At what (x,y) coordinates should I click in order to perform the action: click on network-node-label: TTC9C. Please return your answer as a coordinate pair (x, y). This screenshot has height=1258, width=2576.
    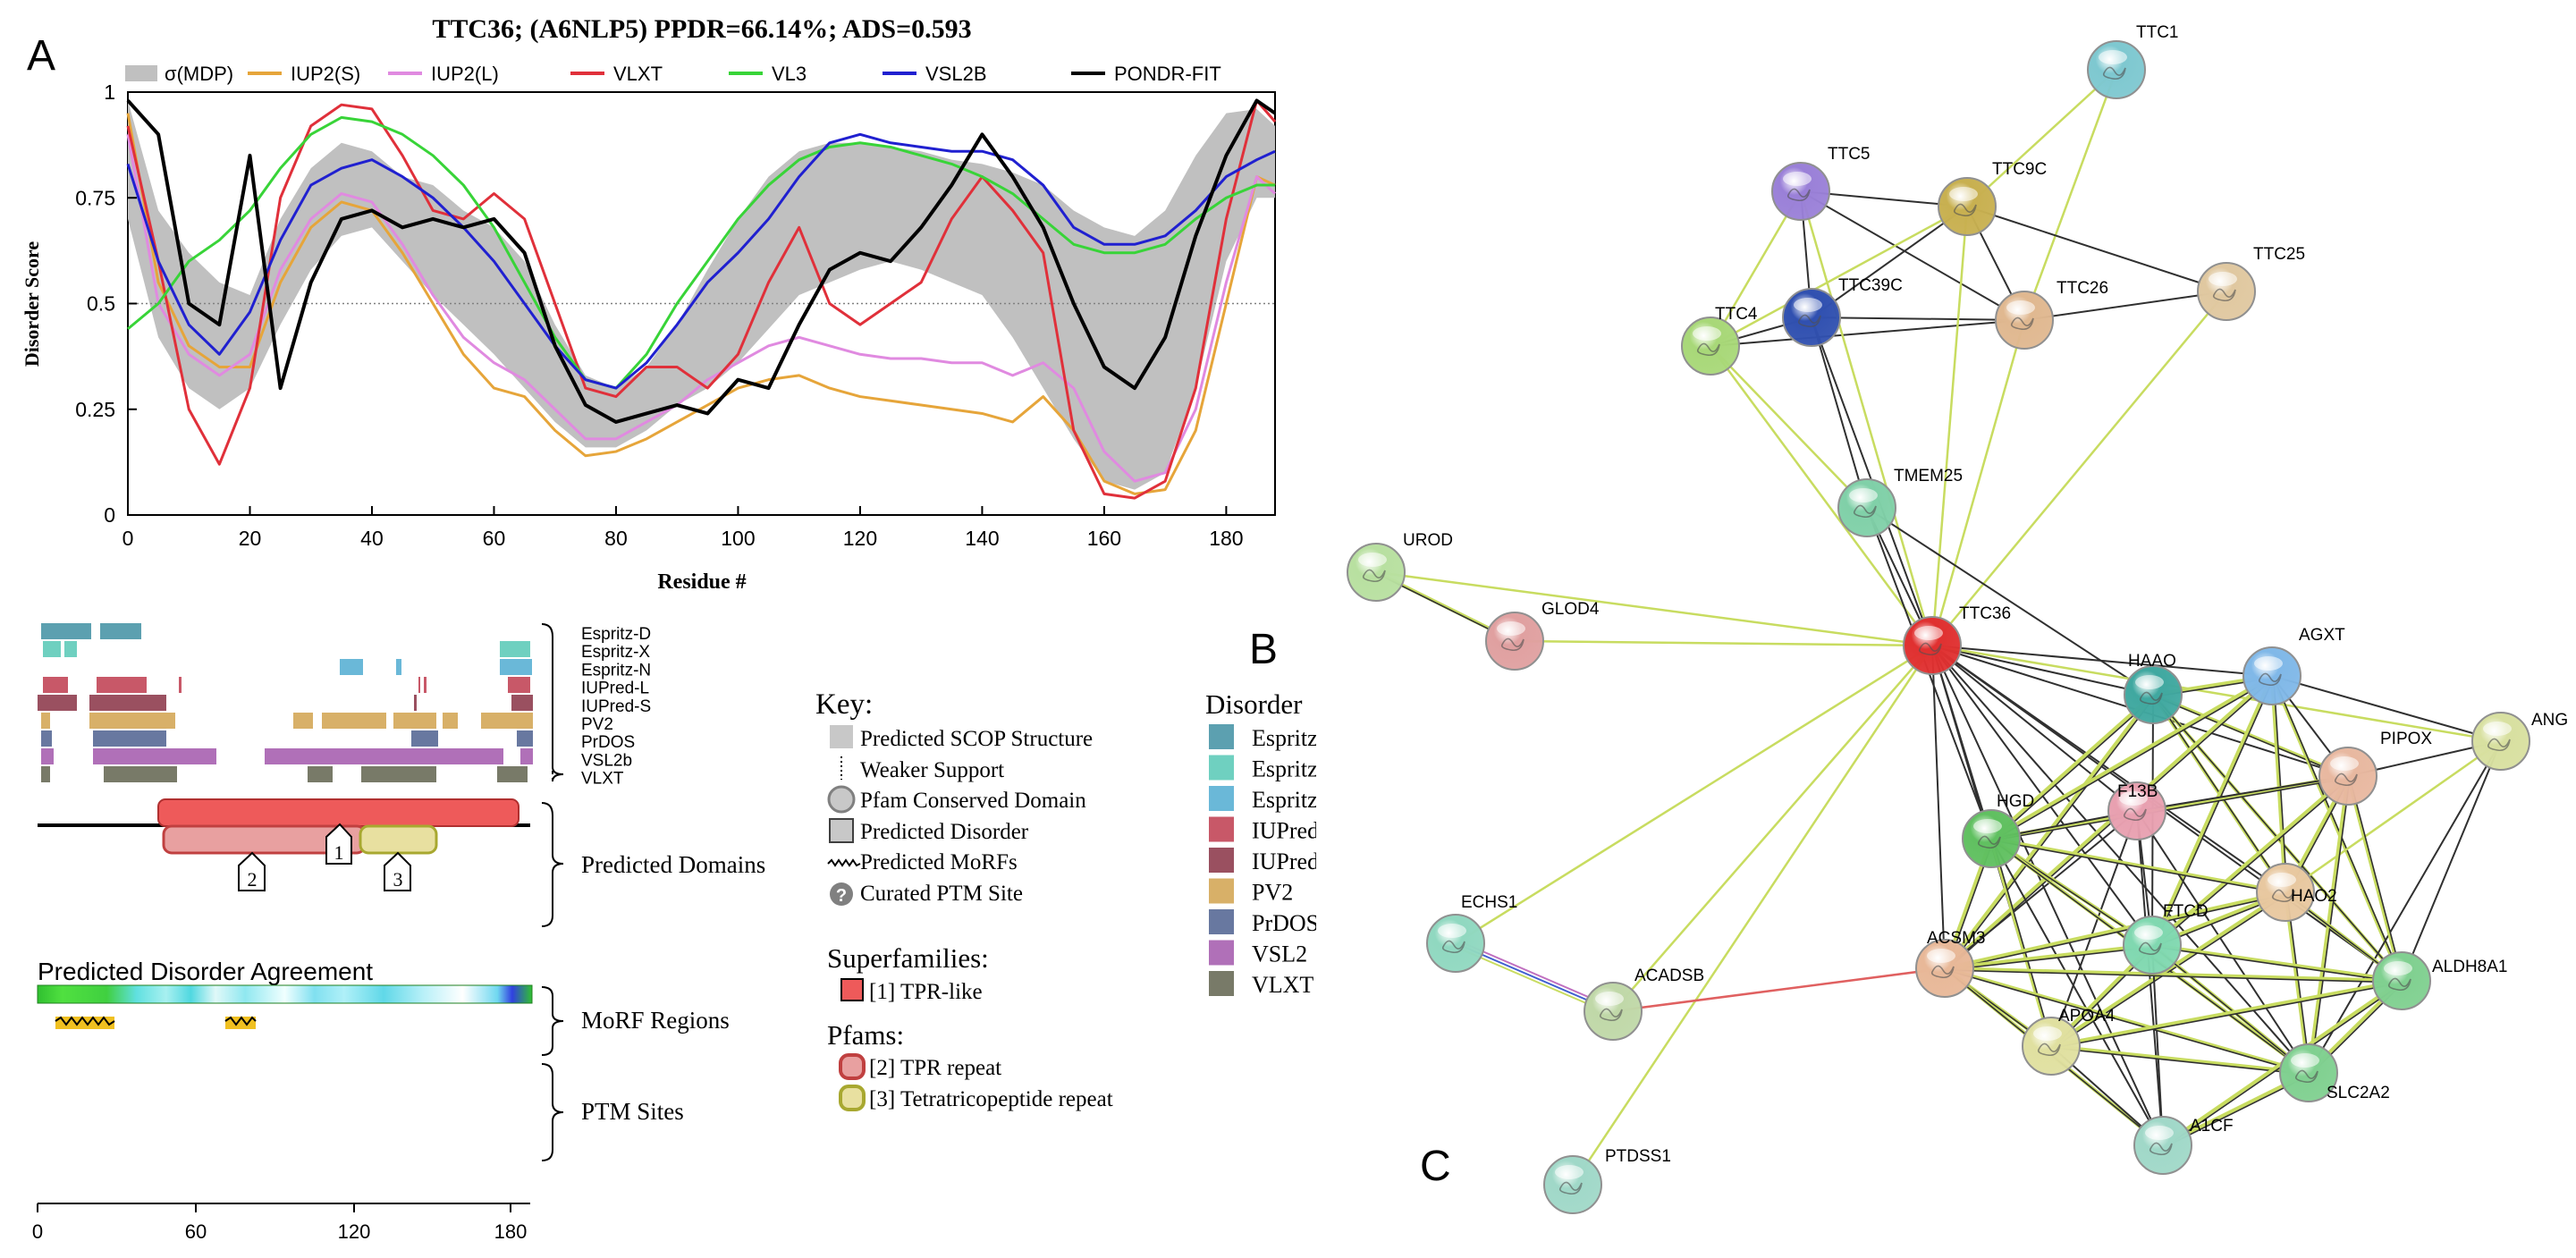
    Looking at the image, I should click on (2019, 169).